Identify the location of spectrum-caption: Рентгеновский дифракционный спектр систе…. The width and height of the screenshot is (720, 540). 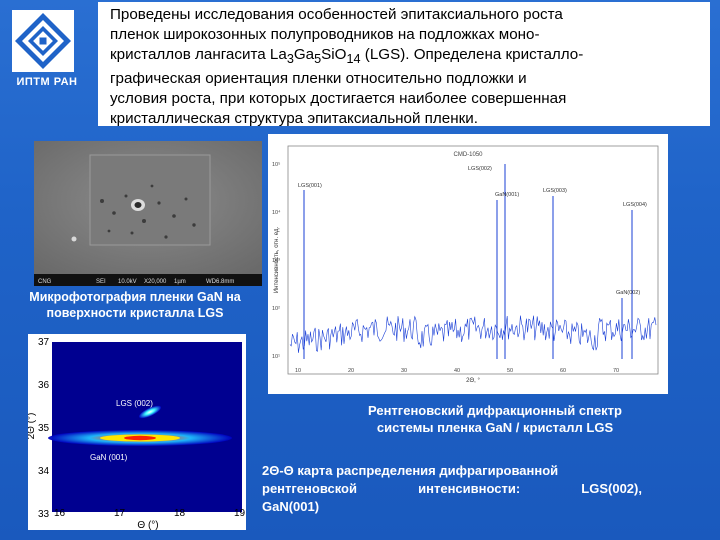
(495, 419).